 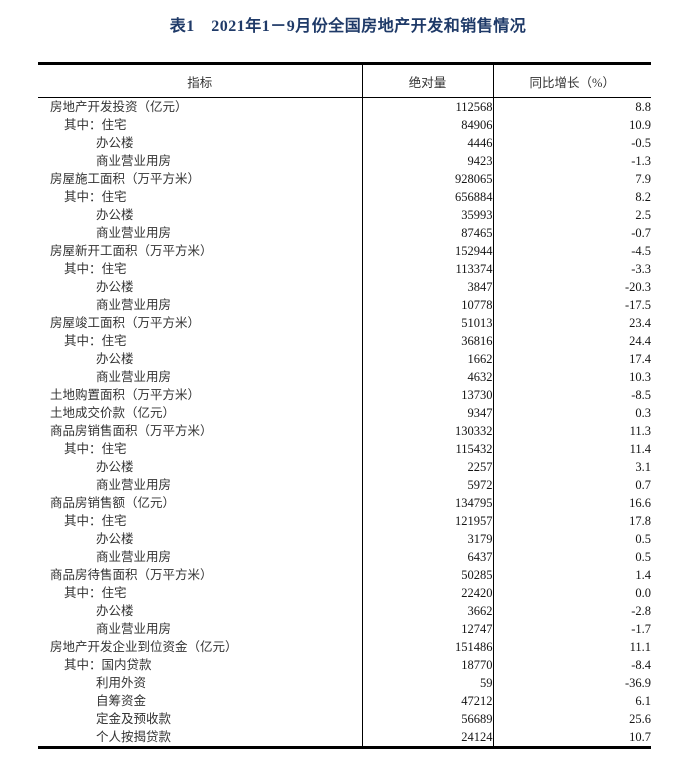 What do you see at coordinates (344, 106) in the screenshot?
I see `table-row: 房地产开发投资（亿元） 112568 8.8` at bounding box center [344, 106].